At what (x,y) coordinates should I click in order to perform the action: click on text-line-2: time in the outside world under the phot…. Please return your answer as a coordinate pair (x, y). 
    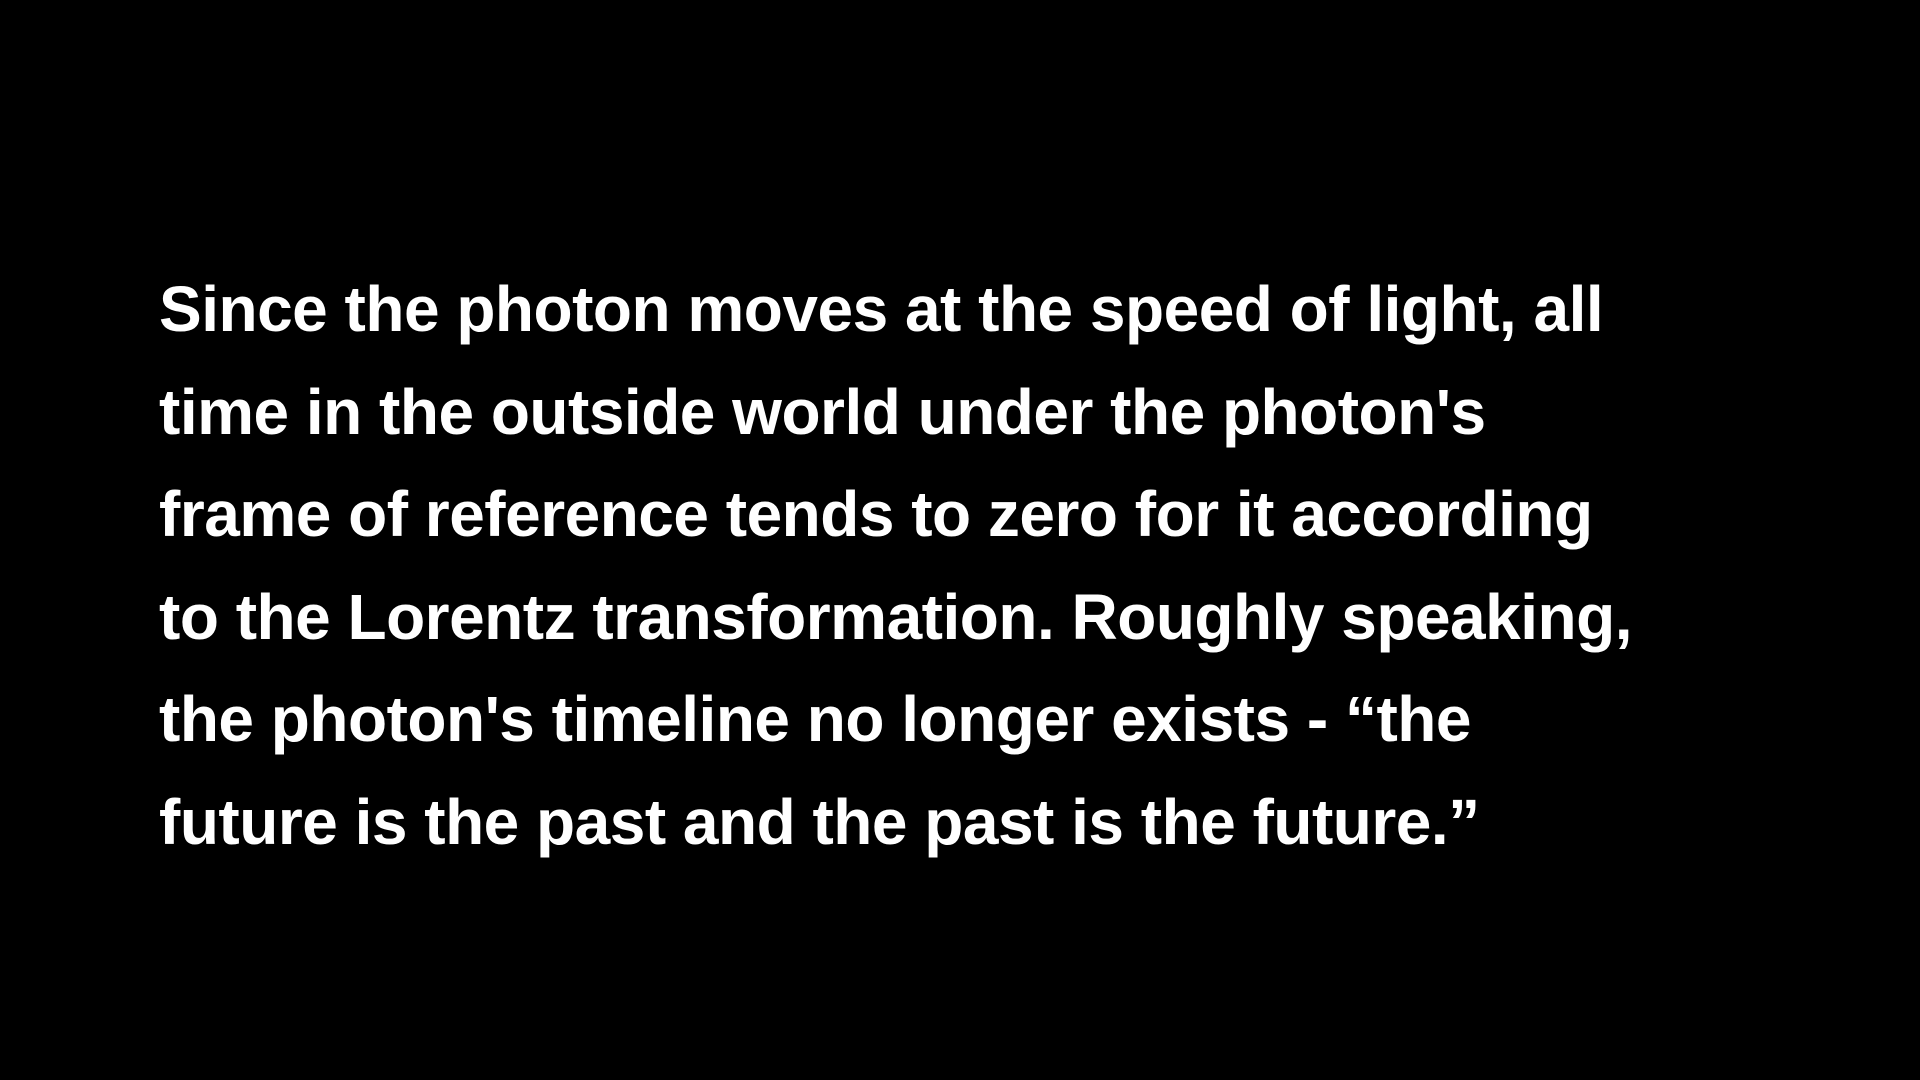
    Looking at the image, I should click on (822, 411).